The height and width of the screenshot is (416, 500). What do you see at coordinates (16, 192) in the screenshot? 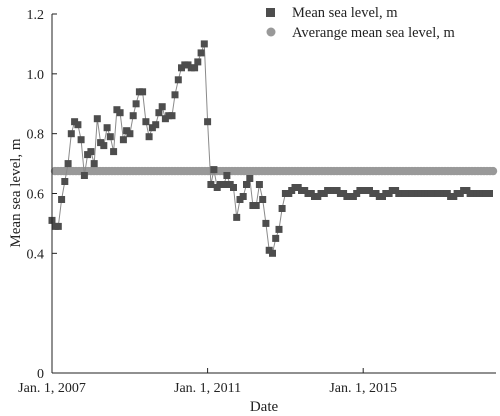
I see `y-axis-label: Mean sea level, m` at bounding box center [16, 192].